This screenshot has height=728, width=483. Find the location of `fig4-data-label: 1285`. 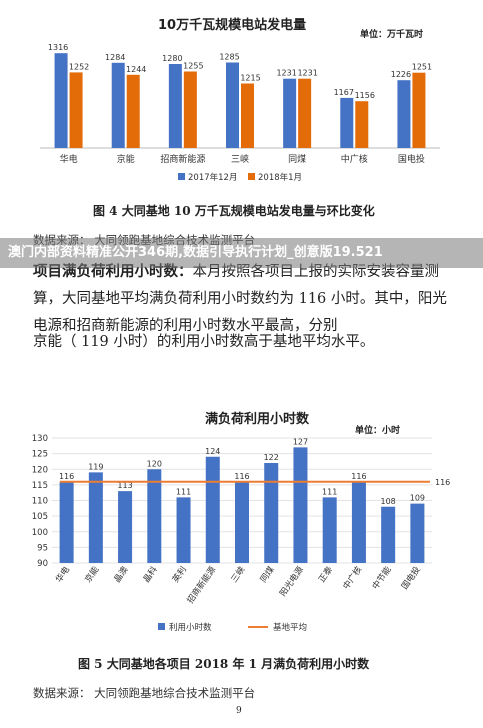

fig4-data-label: 1285 is located at coordinates (229, 57).